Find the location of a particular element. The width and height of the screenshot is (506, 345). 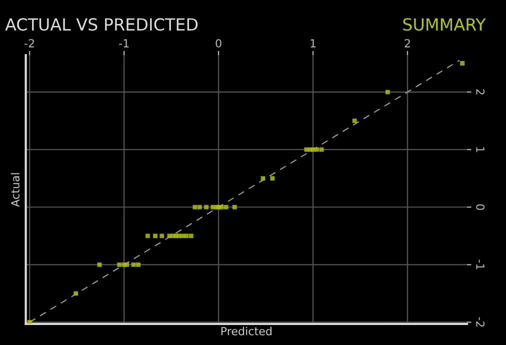

y-tick-label: -2 is located at coordinates (480, 322).